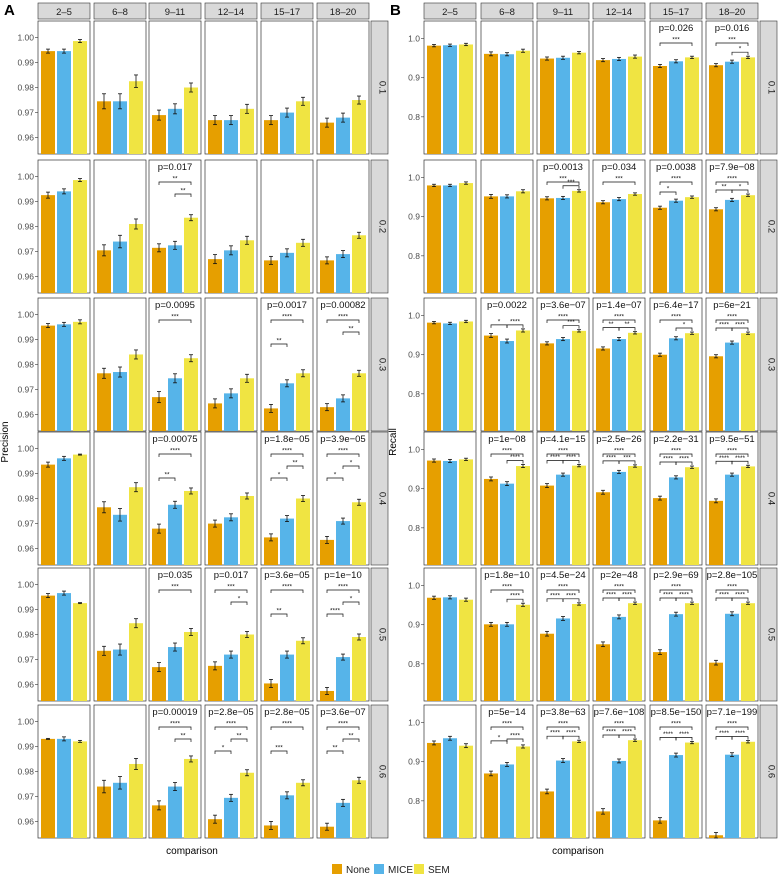  What do you see at coordinates (507, 439) in the screenshot?
I see `p-value-label: p=1e−08` at bounding box center [507, 439].